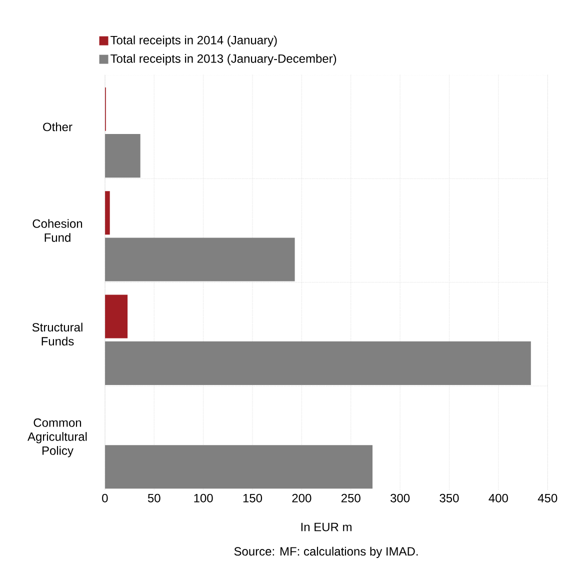 The height and width of the screenshot is (562, 562). I want to click on x-tick-label: 150, so click(253, 498).